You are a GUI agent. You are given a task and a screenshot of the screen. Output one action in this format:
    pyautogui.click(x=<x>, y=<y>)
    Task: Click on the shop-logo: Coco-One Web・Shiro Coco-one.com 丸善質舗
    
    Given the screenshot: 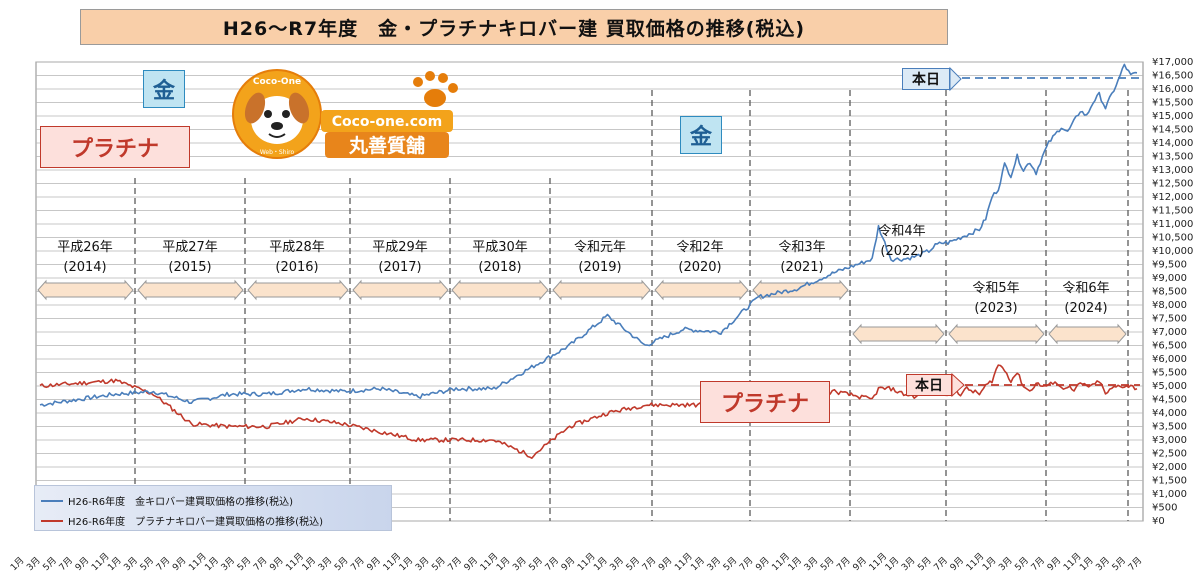 What is the action you would take?
    pyautogui.click(x=345, y=114)
    